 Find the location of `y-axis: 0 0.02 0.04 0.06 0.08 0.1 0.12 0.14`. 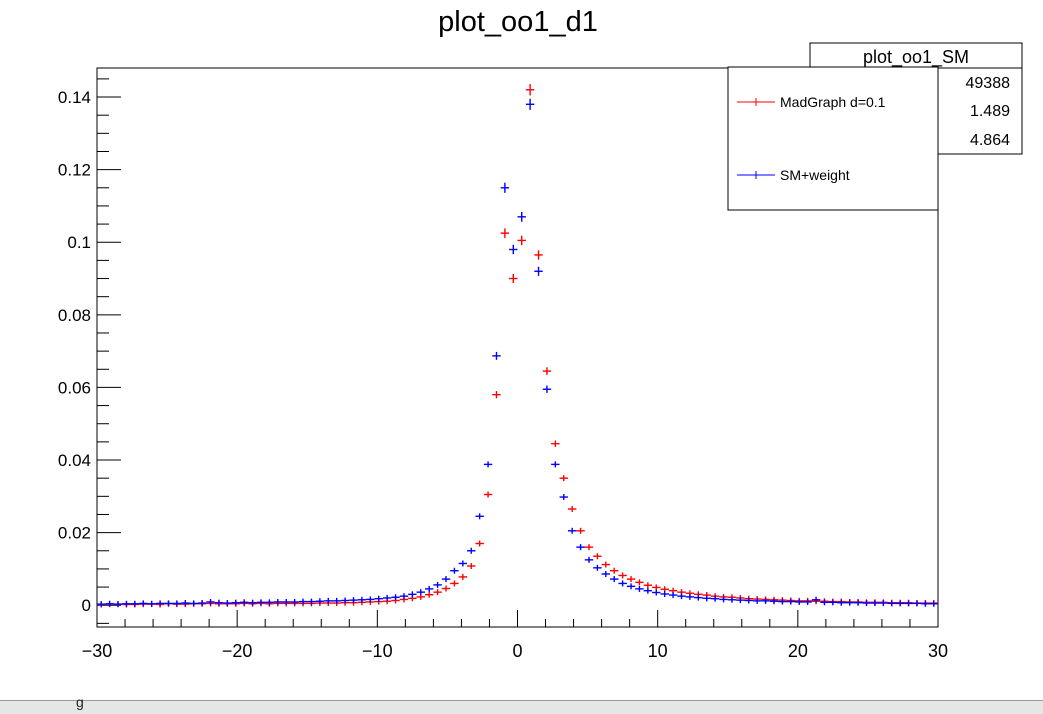

y-axis: 0 0.02 0.04 0.06 0.08 0.1 0.12 0.14 is located at coordinates (89, 351).